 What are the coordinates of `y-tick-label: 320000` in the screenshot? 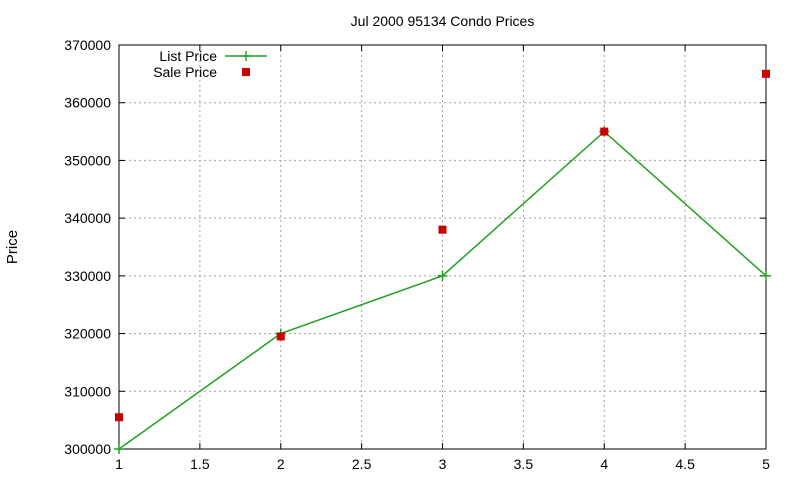 It's located at (87, 334).